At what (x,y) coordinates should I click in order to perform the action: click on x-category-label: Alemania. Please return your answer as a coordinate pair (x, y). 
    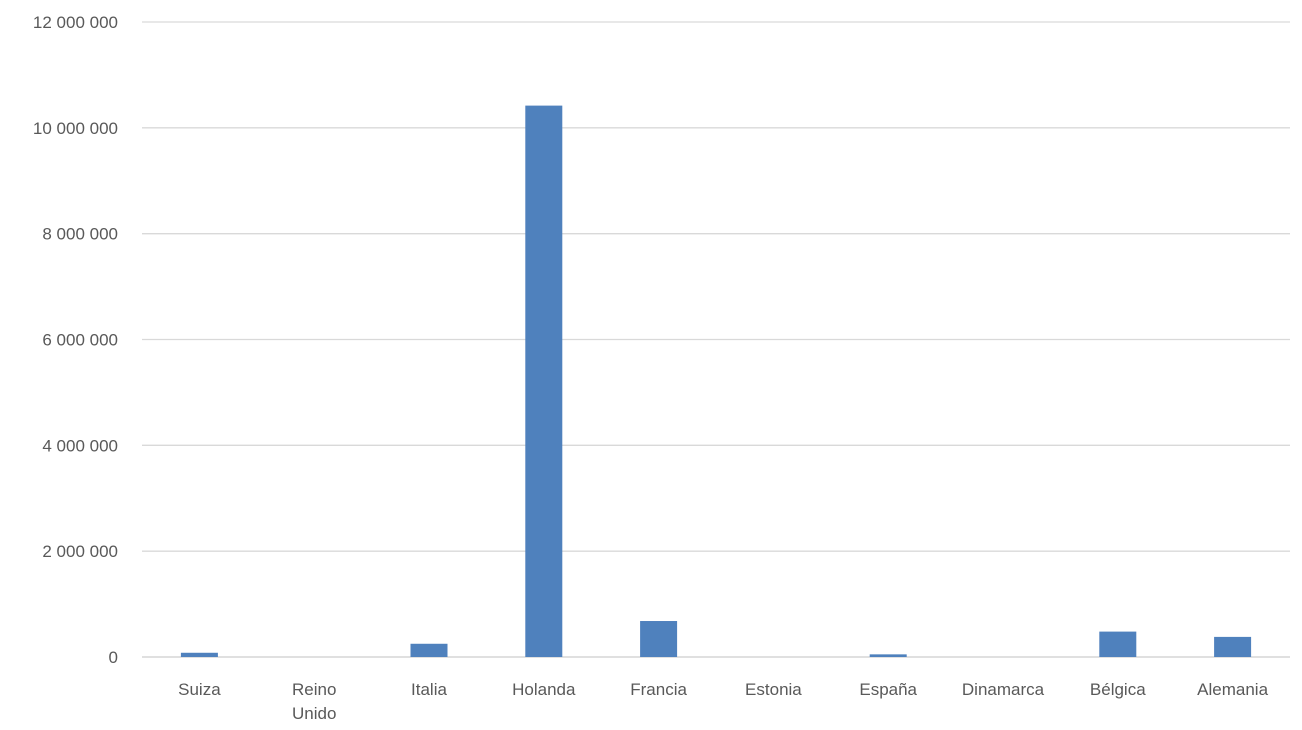
    Looking at the image, I should click on (1232, 689).